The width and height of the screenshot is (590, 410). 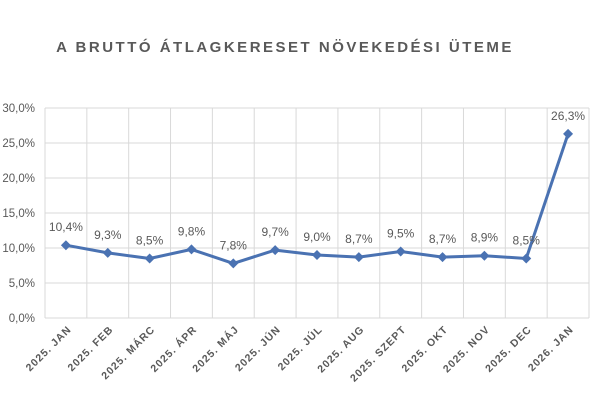 What do you see at coordinates (192, 231) in the screenshot?
I see `data-label: 9,8%` at bounding box center [192, 231].